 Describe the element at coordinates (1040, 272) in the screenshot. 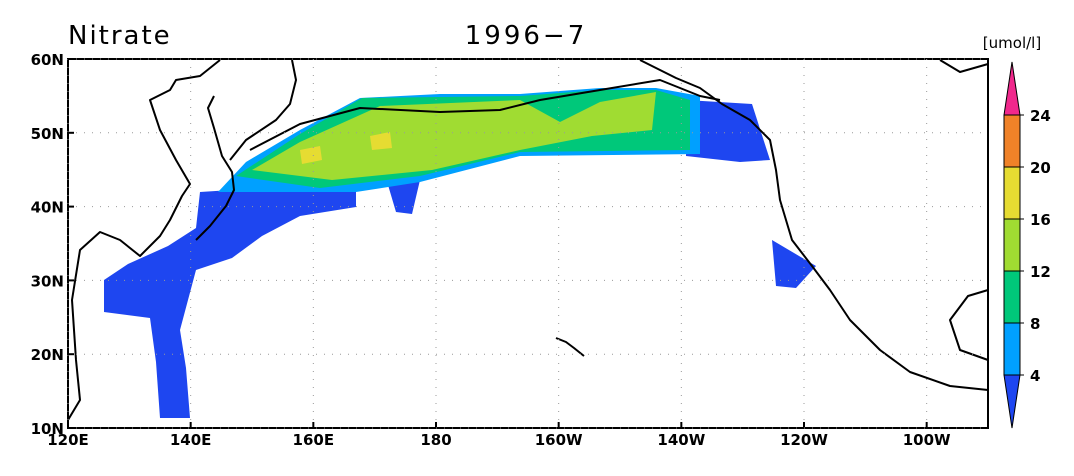

I see `colorbar-label: 12` at that location.